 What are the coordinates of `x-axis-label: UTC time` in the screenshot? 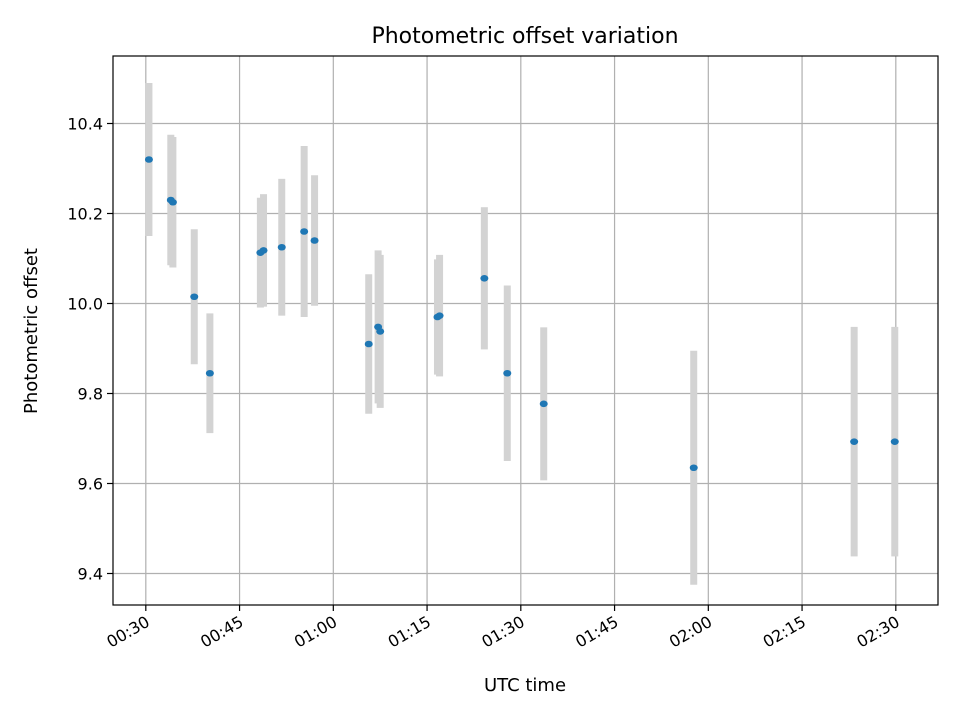 It's located at (525, 685).